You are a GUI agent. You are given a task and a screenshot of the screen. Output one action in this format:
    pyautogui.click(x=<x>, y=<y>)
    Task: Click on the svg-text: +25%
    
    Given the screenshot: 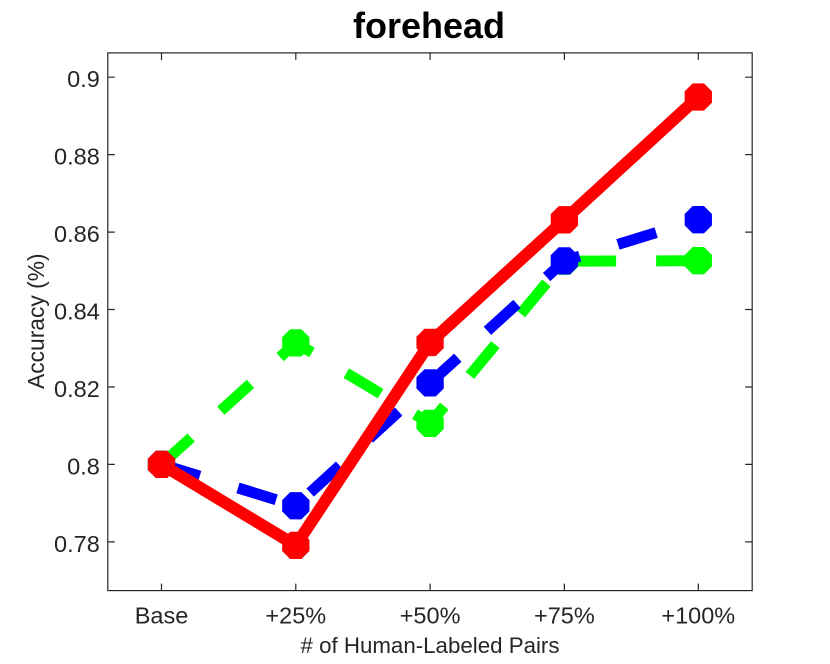 What is the action you would take?
    pyautogui.click(x=295, y=616)
    